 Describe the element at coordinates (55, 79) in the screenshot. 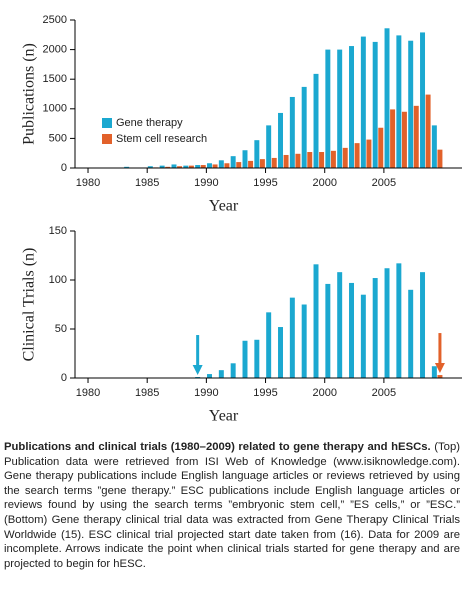

I see `y-tick-label: 1500` at that location.